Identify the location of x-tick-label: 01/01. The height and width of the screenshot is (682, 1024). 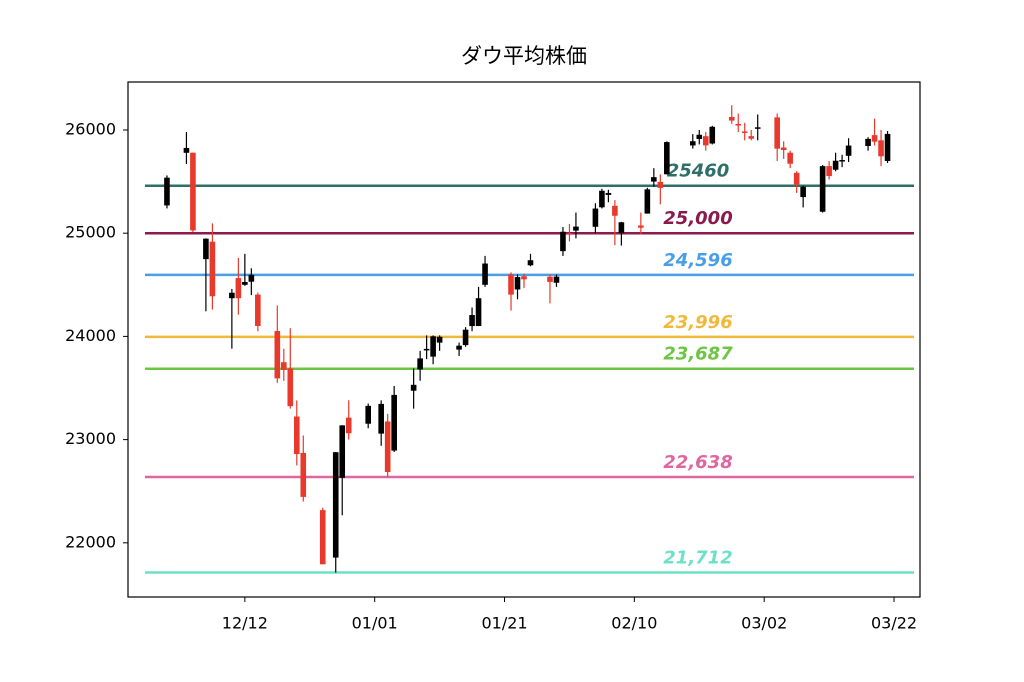
(375, 623).